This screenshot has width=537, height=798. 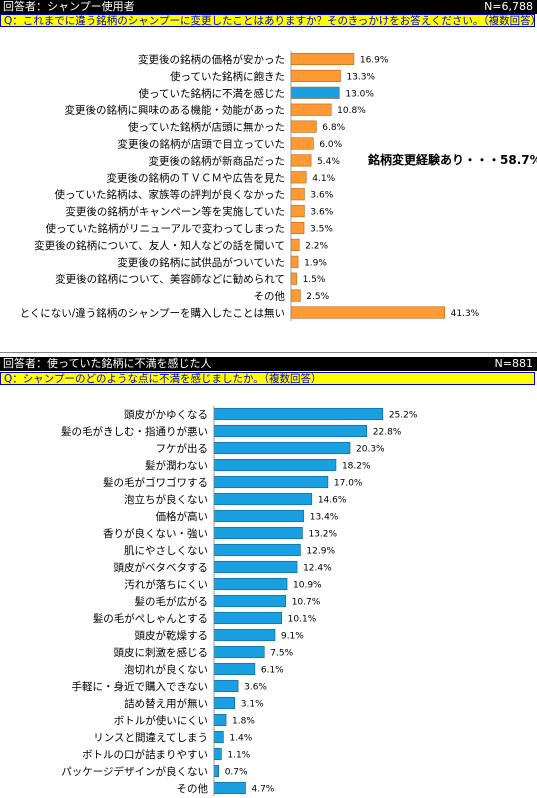 I want to click on category-label: 使っていた銘柄に飽きた, so click(x=227, y=76).